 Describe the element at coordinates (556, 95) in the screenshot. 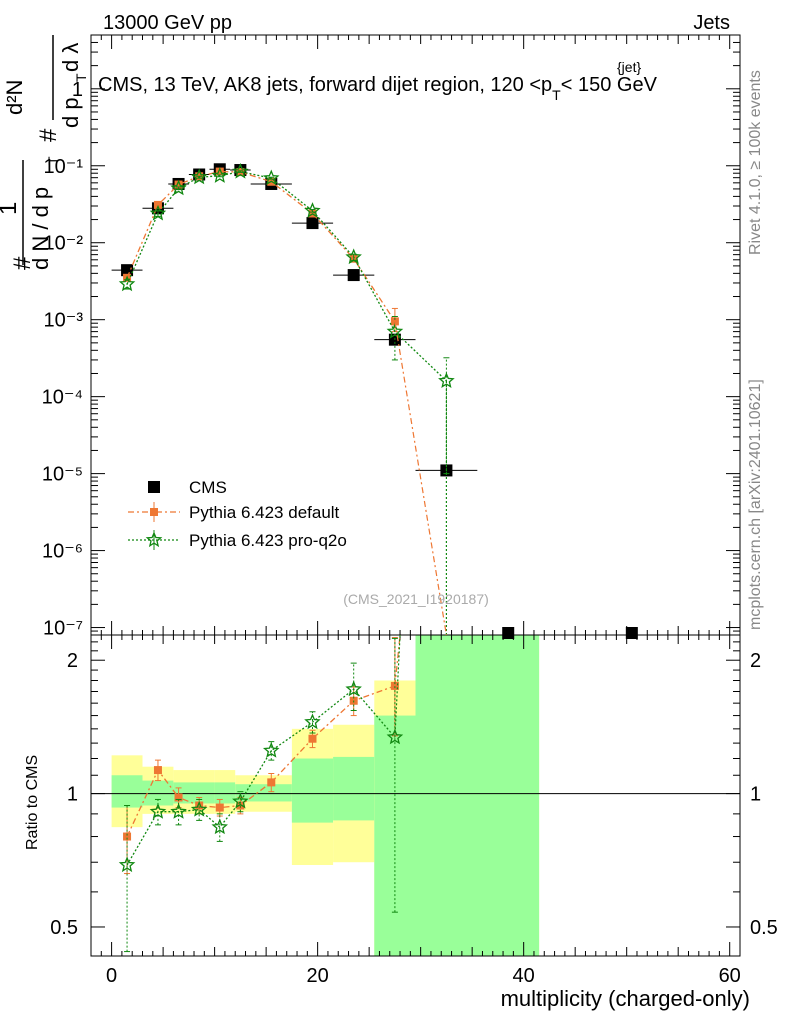

I see `plot-title-subscript: T` at that location.